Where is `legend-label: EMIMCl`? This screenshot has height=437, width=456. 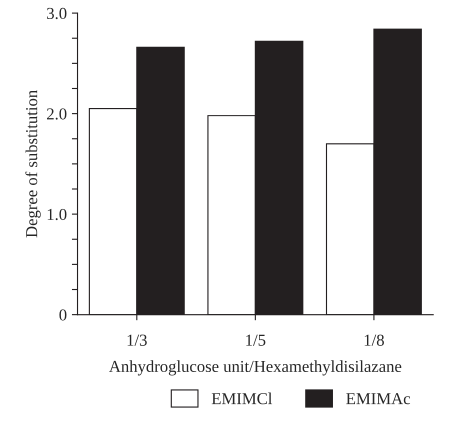 legend-label: EMIMCl is located at coordinates (242, 398).